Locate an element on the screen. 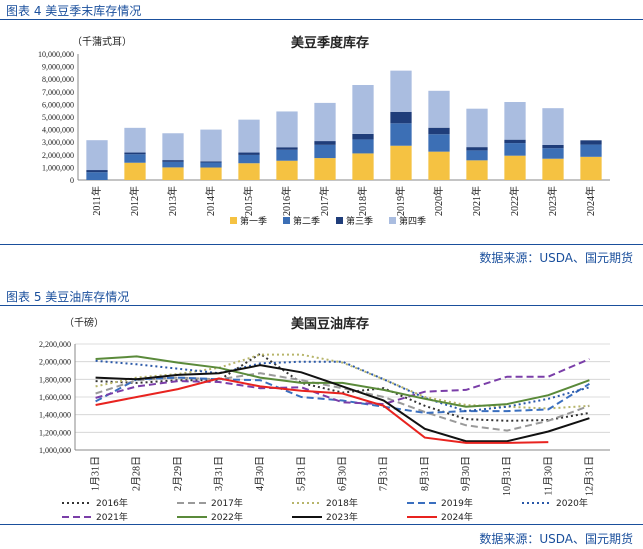 This screenshot has height=549, width=643. chart2-y-tick-label: 1,200,000 is located at coordinates (55, 432).